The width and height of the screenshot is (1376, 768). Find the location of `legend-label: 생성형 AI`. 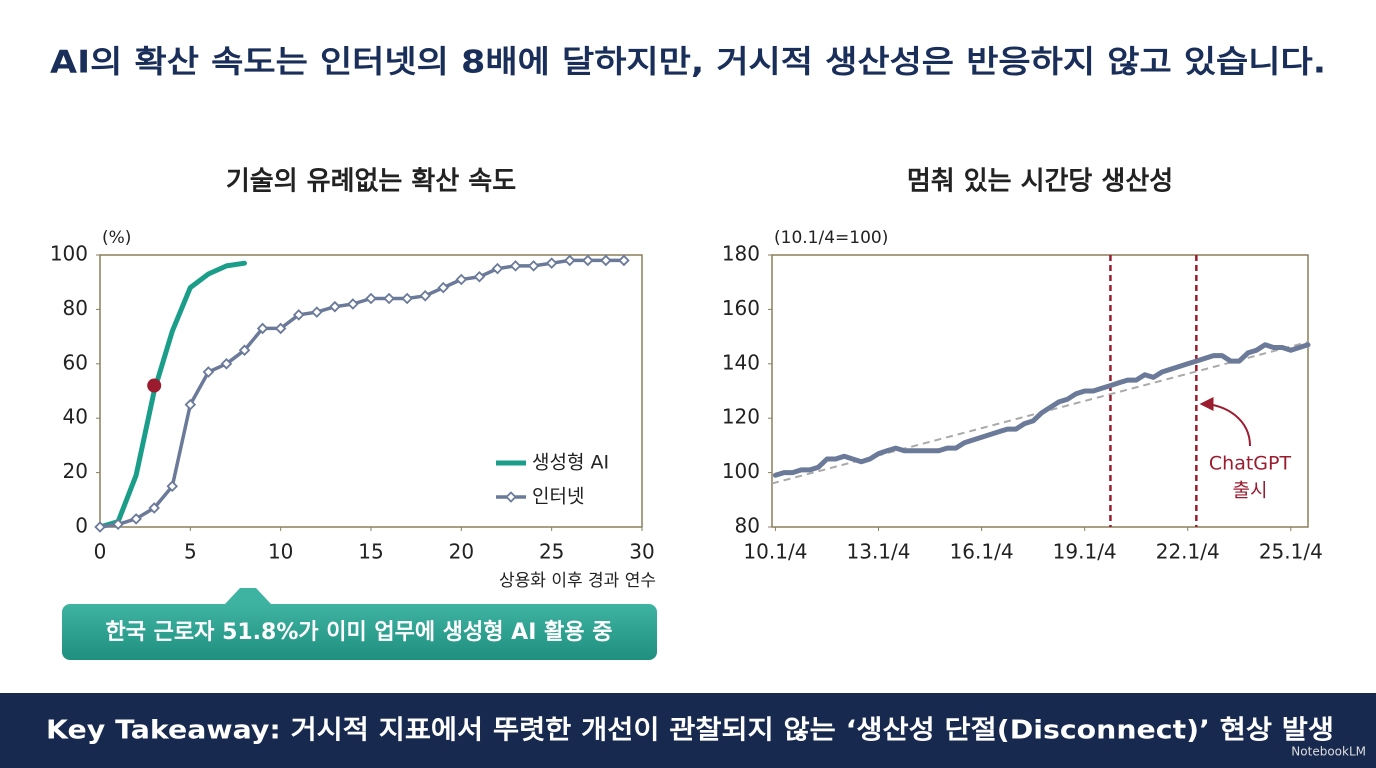

legend-label: 생성형 AI is located at coordinates (570, 463).